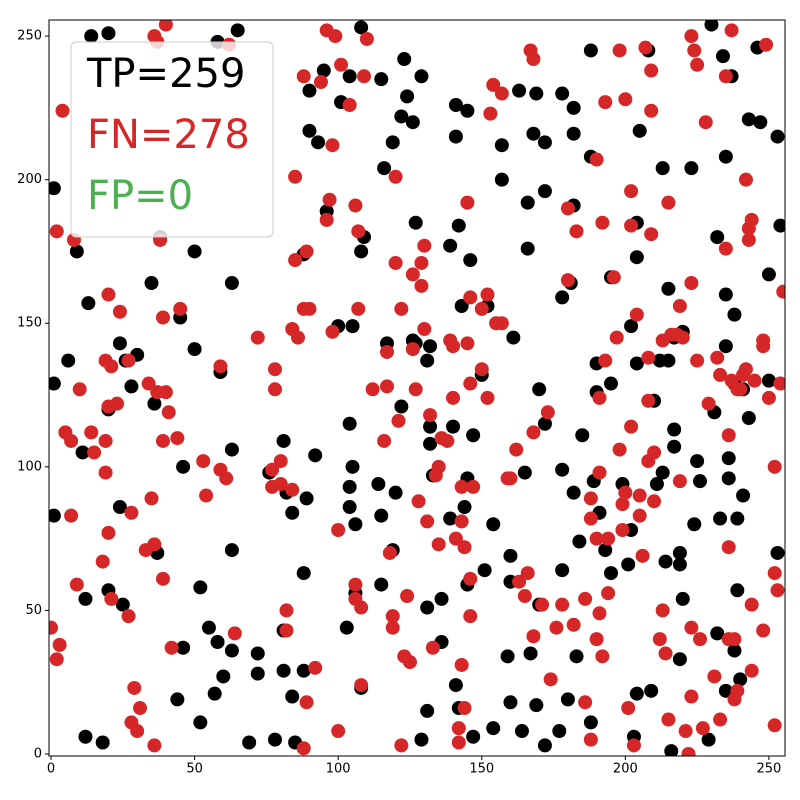 This screenshot has height=800, width=800. What do you see at coordinates (29, 323) in the screenshot?
I see `y-tick-label: 150` at bounding box center [29, 323].